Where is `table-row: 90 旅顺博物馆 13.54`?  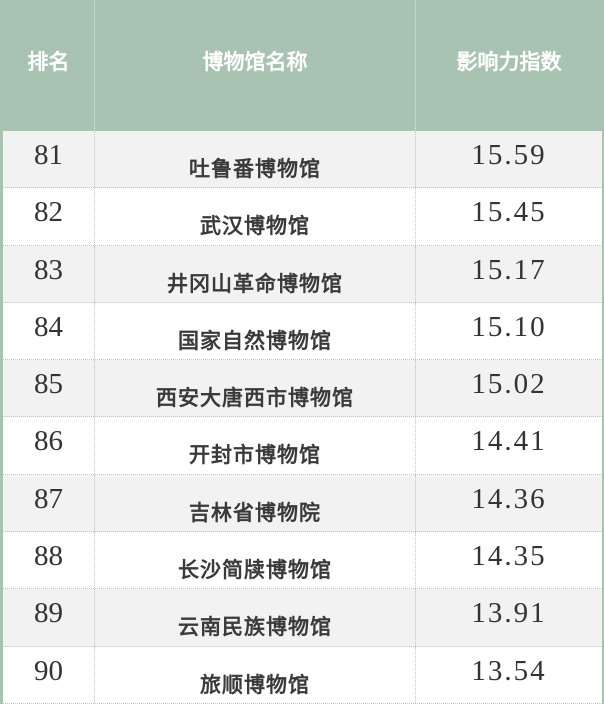 table-row: 90 旅顺博物馆 13.54 is located at coordinates (302, 675).